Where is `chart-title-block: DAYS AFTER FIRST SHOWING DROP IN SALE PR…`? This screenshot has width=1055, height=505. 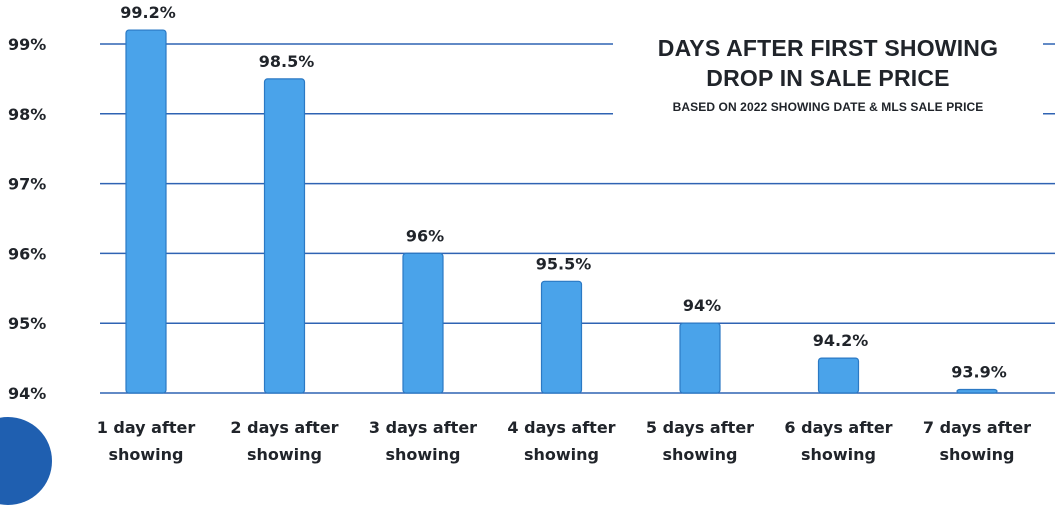 chart-title-block: DAYS AFTER FIRST SHOWING DROP IN SALE PR… is located at coordinates (828, 73).